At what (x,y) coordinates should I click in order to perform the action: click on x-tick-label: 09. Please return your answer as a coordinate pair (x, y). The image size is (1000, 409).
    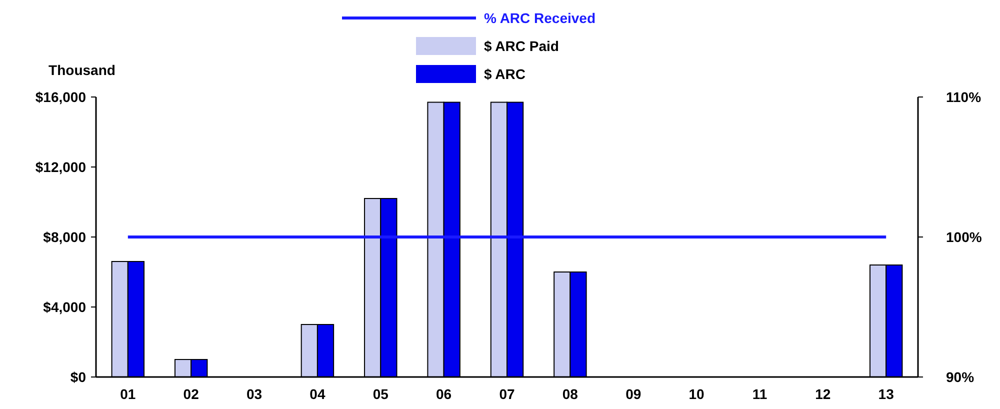
    Looking at the image, I should click on (634, 394).